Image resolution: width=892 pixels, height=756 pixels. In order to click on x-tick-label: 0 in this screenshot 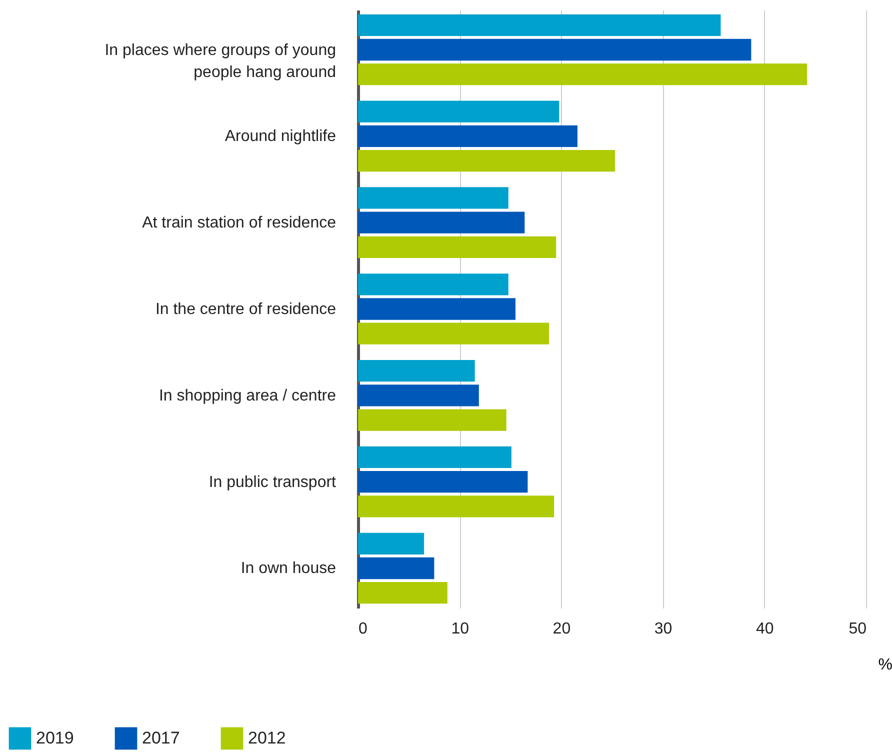, I will do `click(363, 629)`.